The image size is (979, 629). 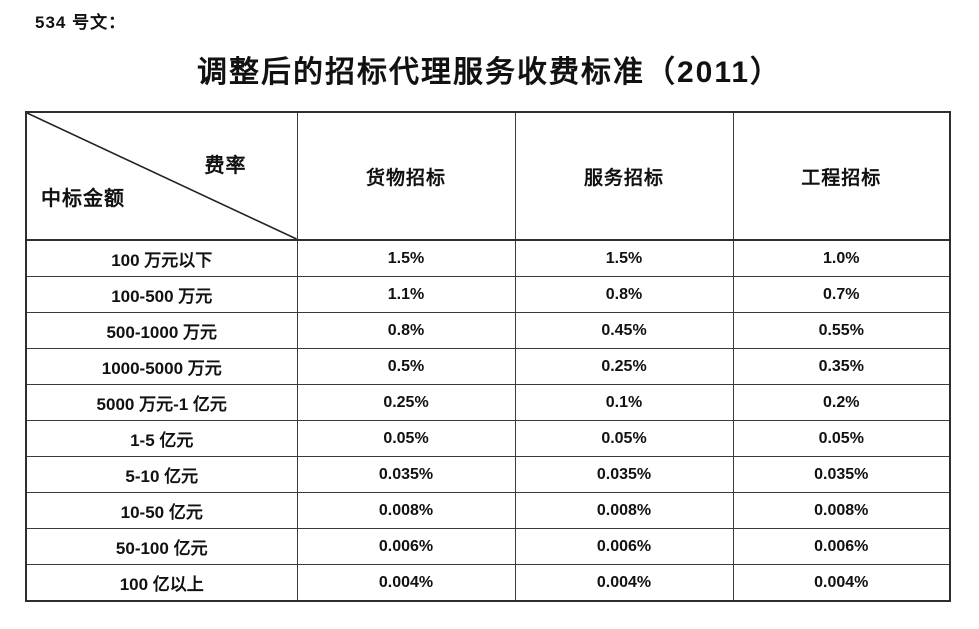 I want to click on row-label: 100-500 万元, so click(x=161, y=294).